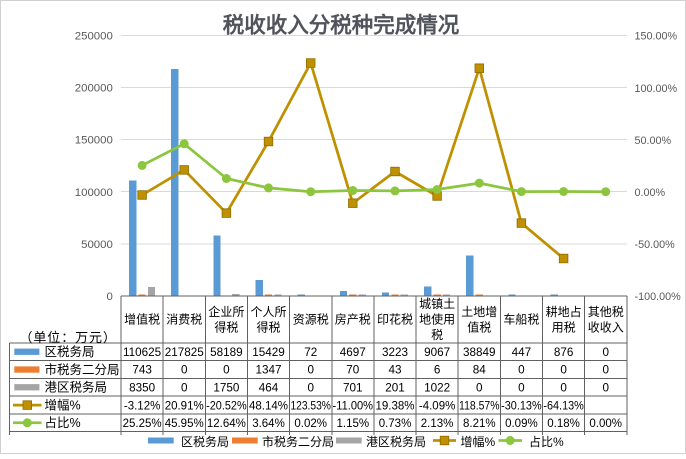 This screenshot has height=459, width=686. Describe the element at coordinates (655, 245) in the screenshot. I see `svg-text: -50.00%` at that location.